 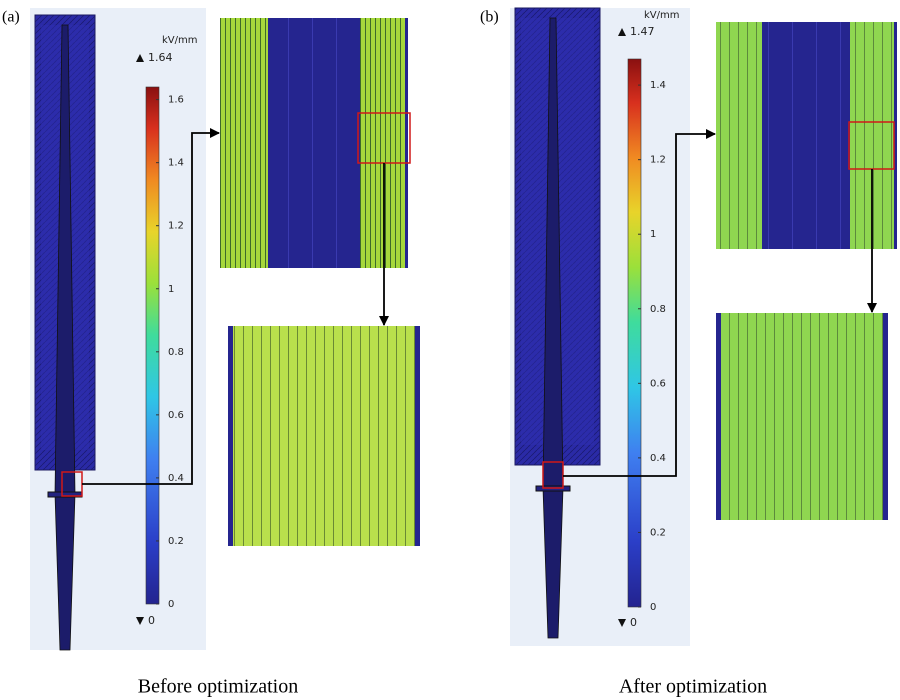 What do you see at coordinates (642, 31) in the screenshot?
I see `colorbar-max: 1.47` at bounding box center [642, 31].